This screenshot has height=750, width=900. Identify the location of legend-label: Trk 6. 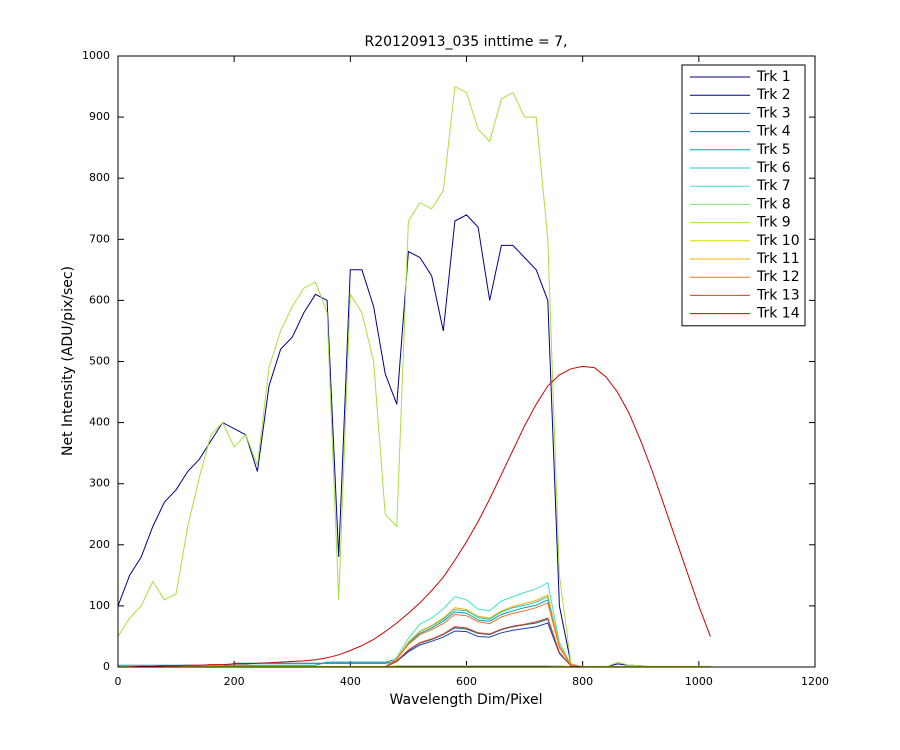
(773, 168).